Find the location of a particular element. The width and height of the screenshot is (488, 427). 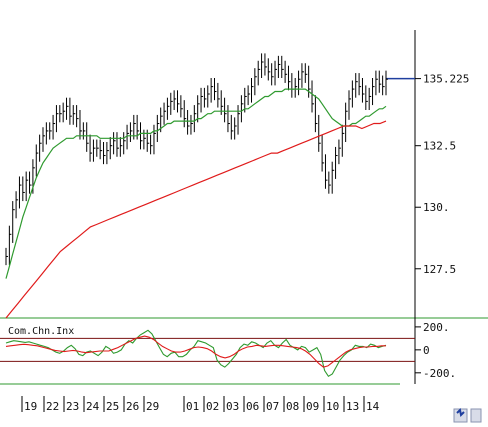

indicator-y-tick-label: 200. is located at coordinates (436, 327).